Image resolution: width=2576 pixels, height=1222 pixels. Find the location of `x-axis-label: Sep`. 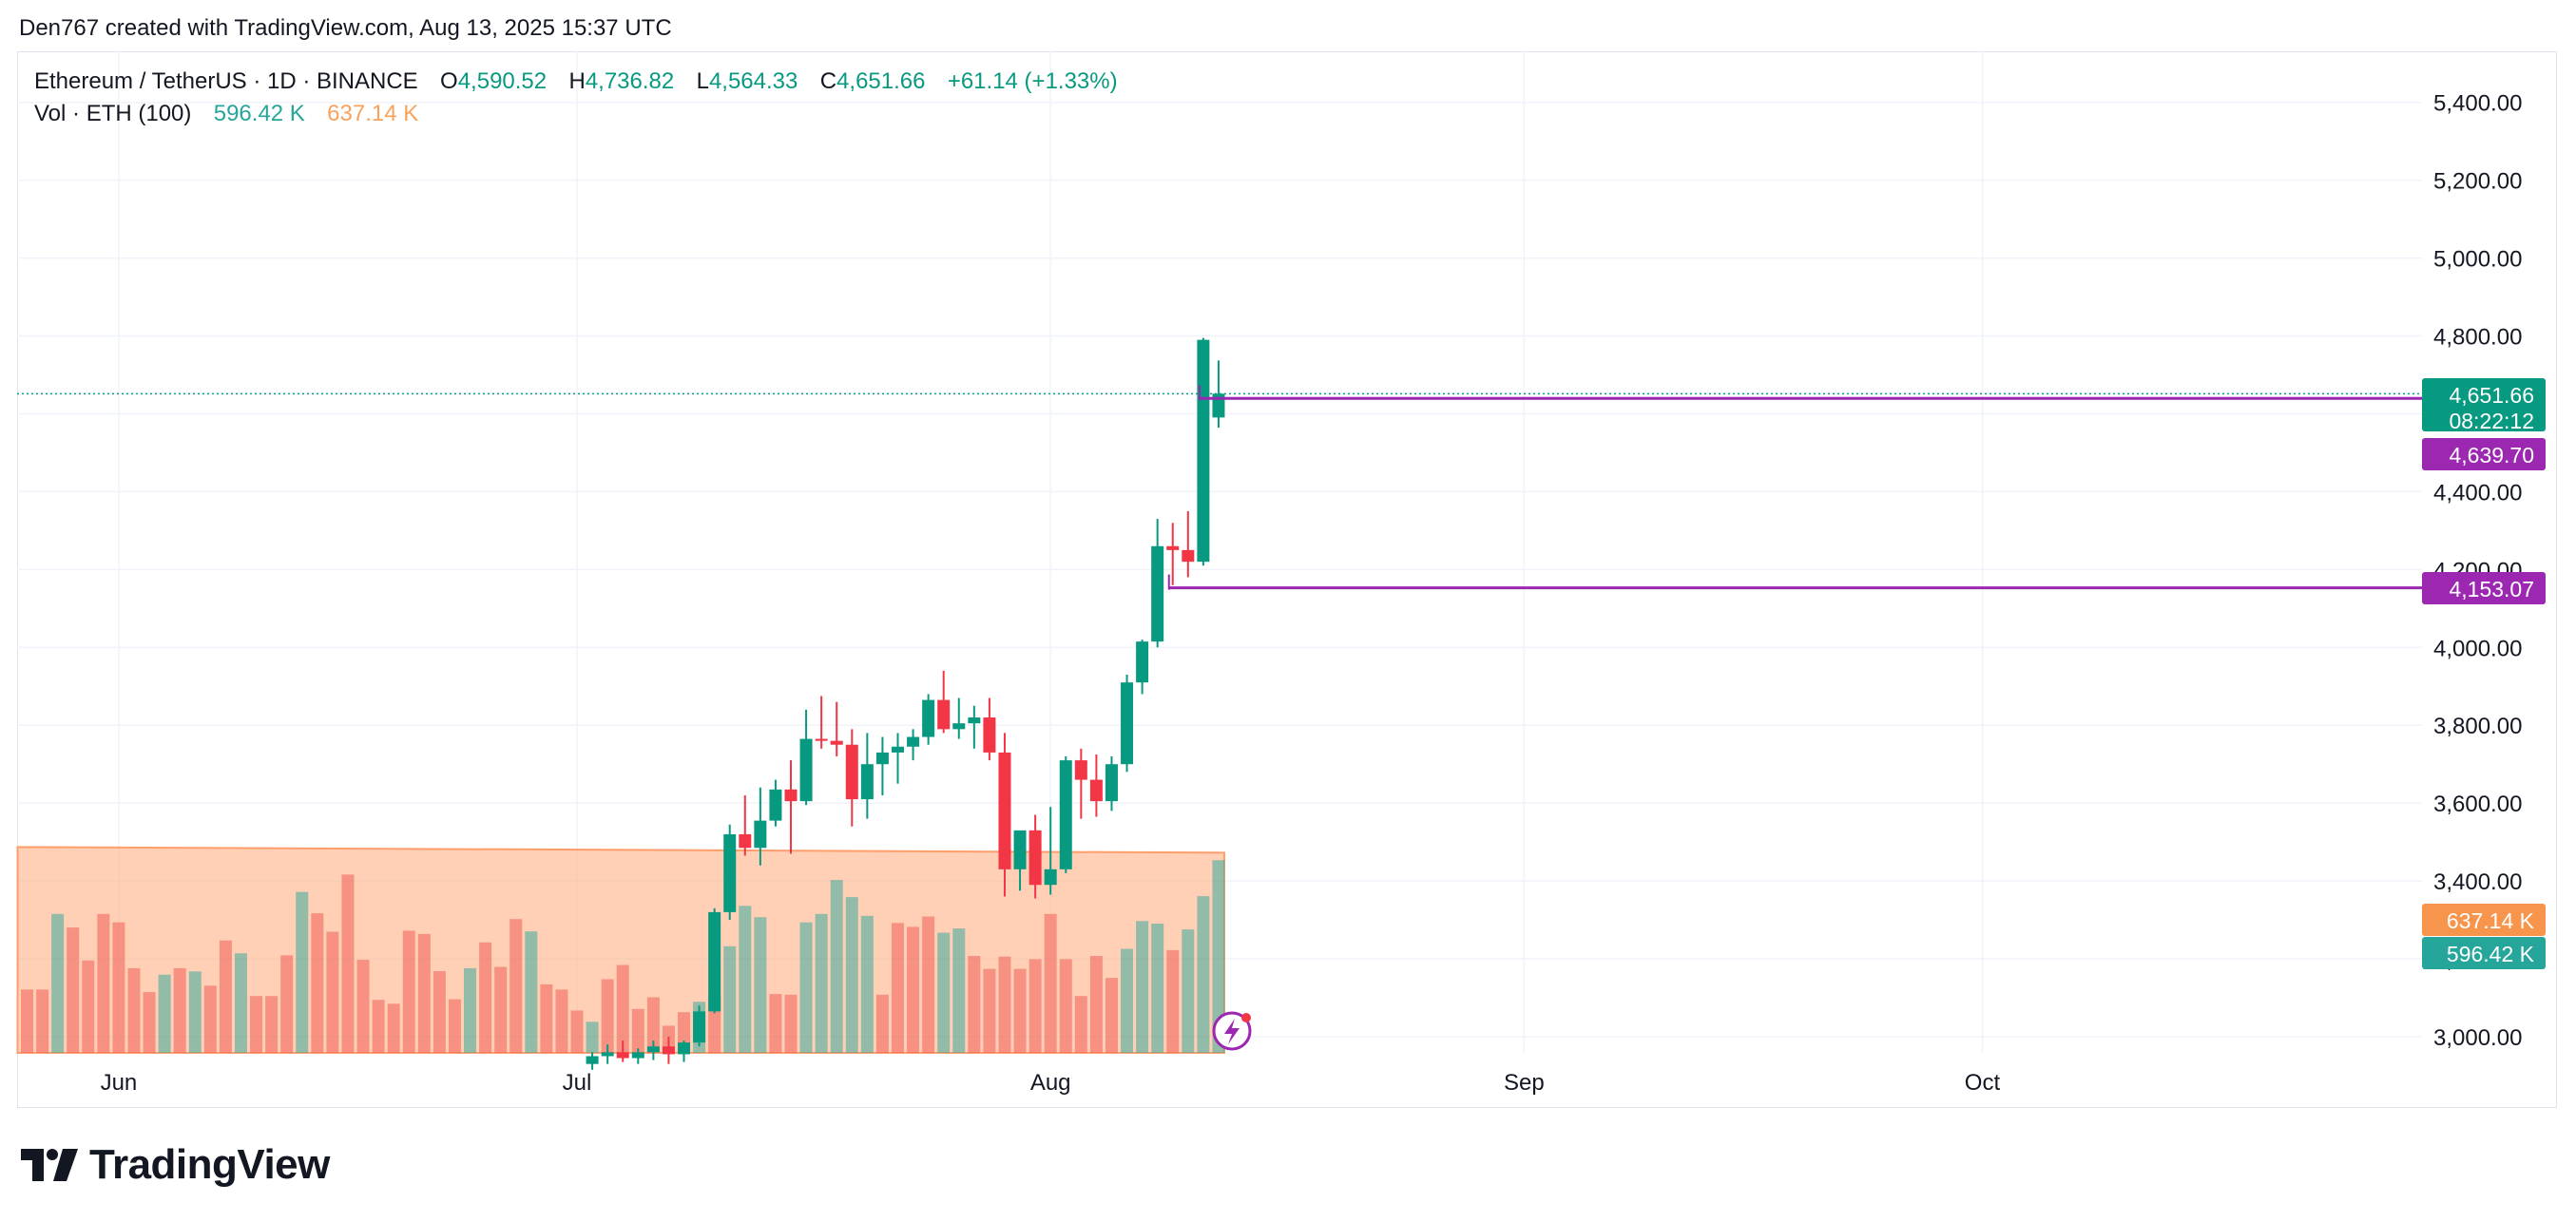

x-axis-label: Sep is located at coordinates (1524, 1083).